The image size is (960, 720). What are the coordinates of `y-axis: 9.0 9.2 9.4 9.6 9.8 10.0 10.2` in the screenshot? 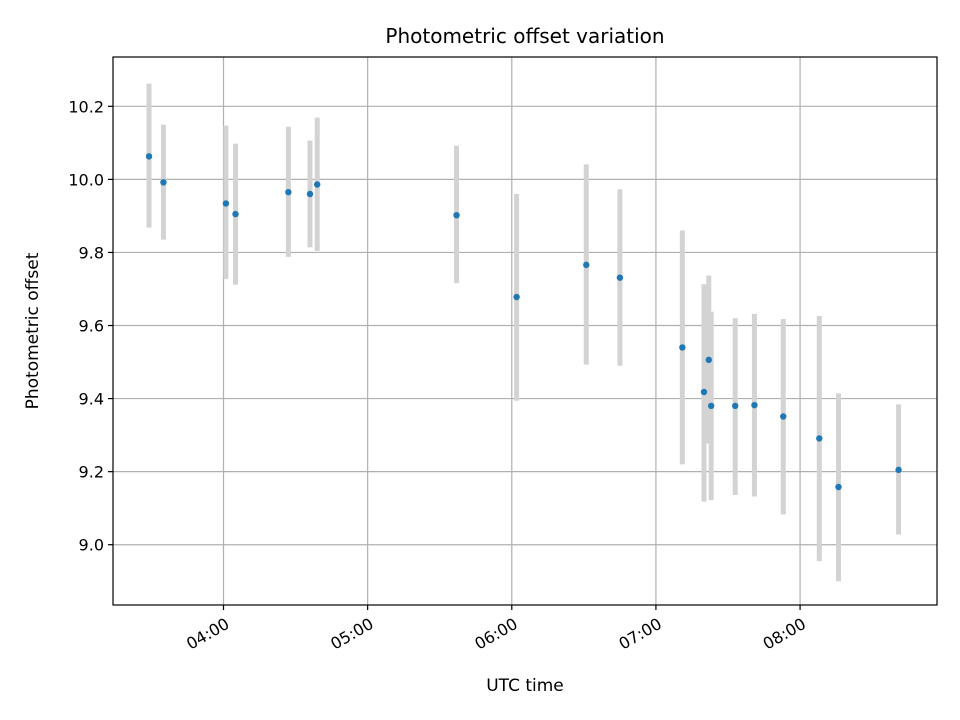 It's located at (90, 326).